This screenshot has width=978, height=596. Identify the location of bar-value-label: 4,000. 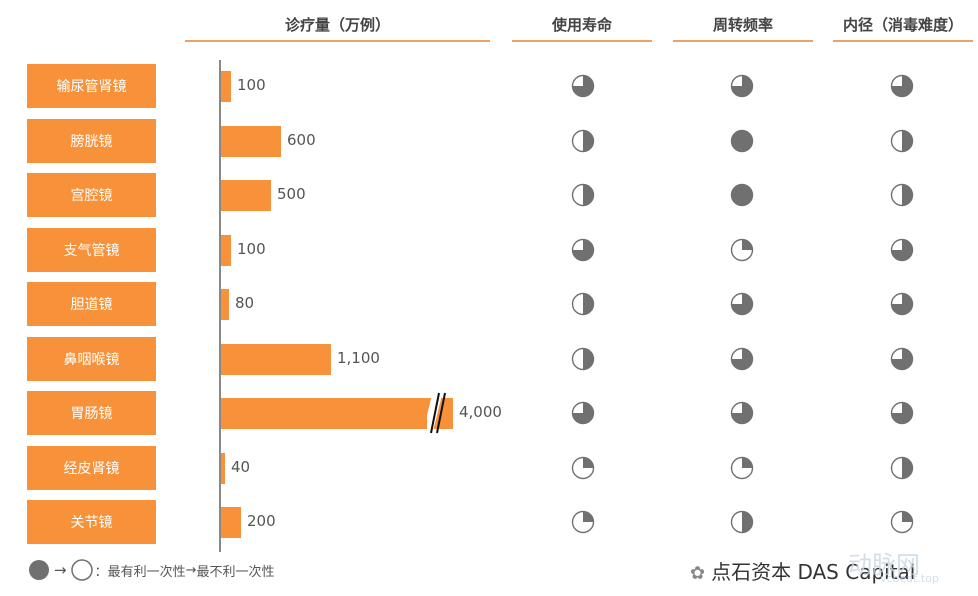
(480, 412).